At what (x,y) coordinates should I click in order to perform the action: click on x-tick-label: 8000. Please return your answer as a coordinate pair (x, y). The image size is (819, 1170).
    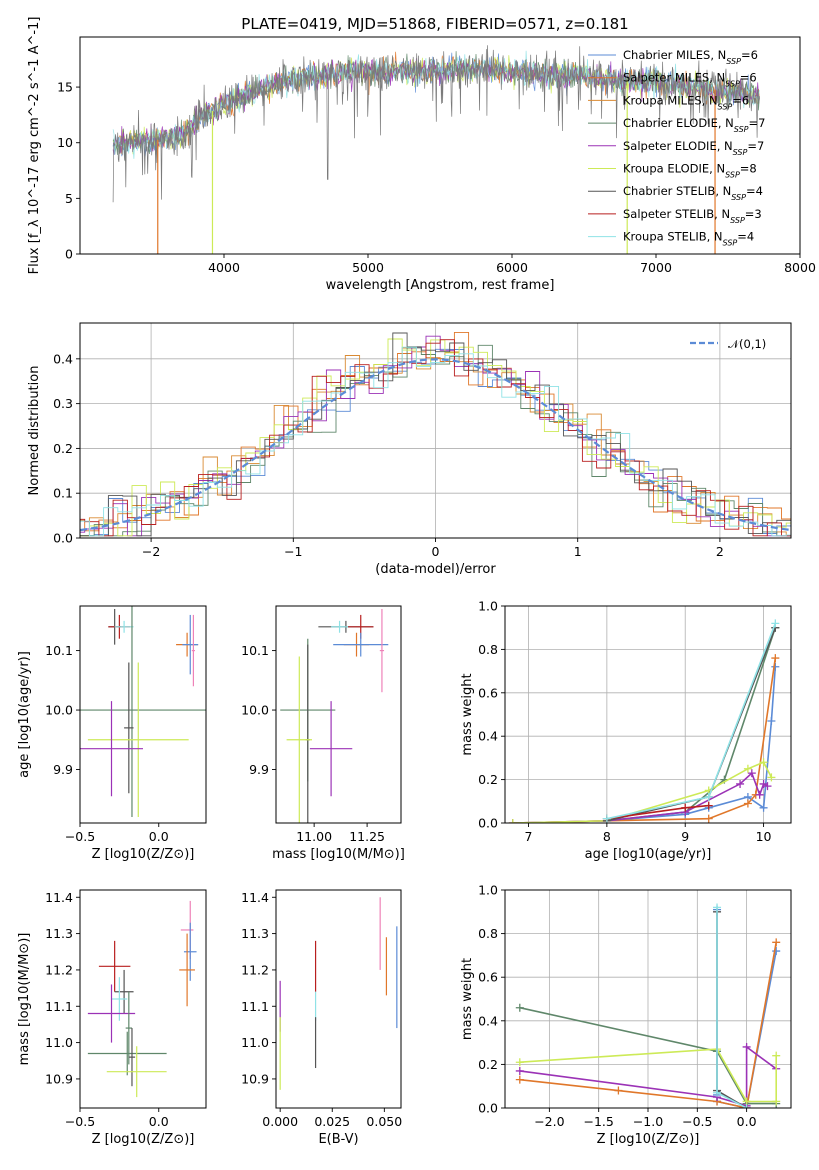
    Looking at the image, I should click on (800, 267).